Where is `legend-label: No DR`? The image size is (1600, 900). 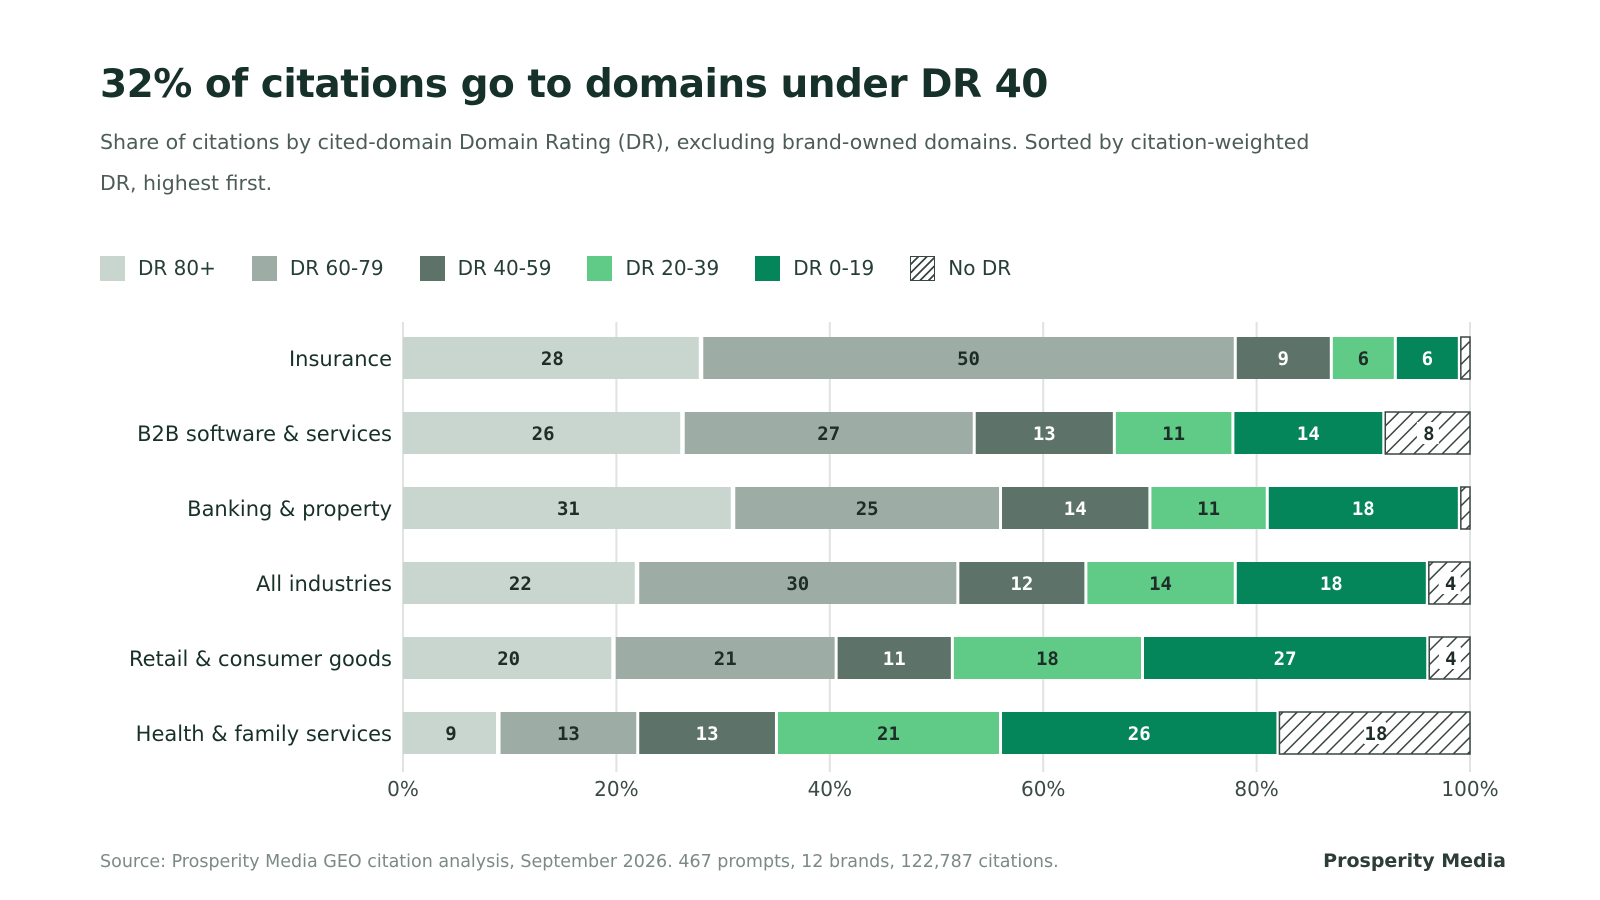 legend-label: No DR is located at coordinates (980, 268).